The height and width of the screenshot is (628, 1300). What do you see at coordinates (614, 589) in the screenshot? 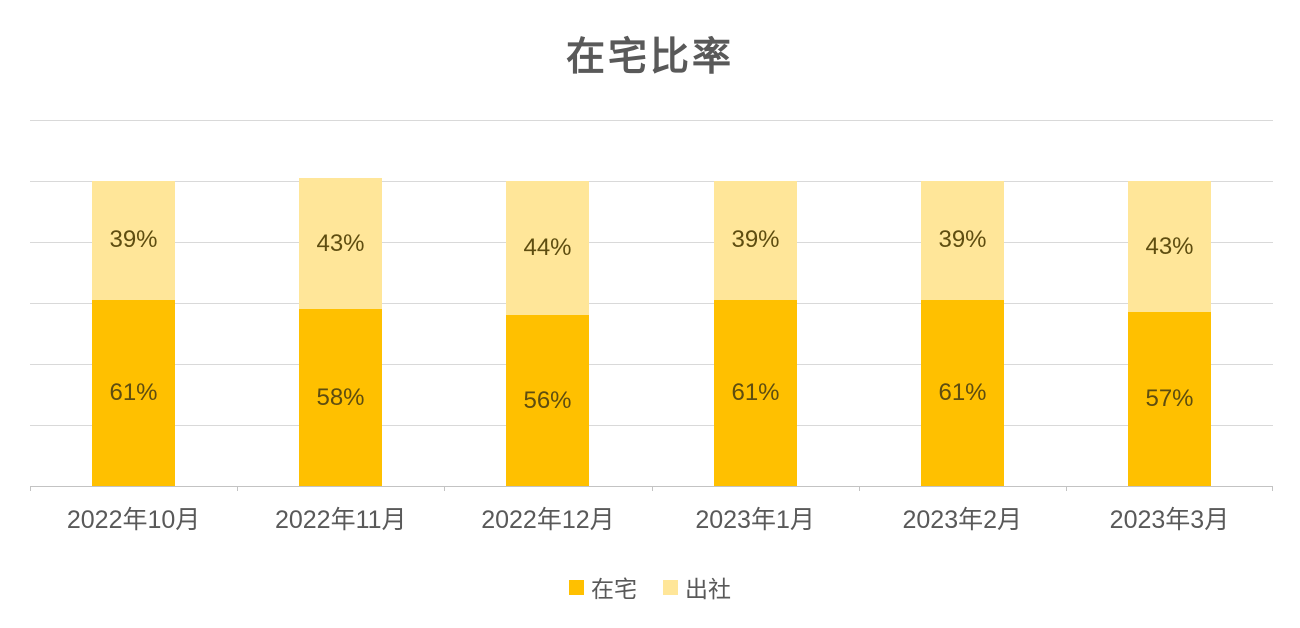
I see `legend-label: 在宅` at bounding box center [614, 589].